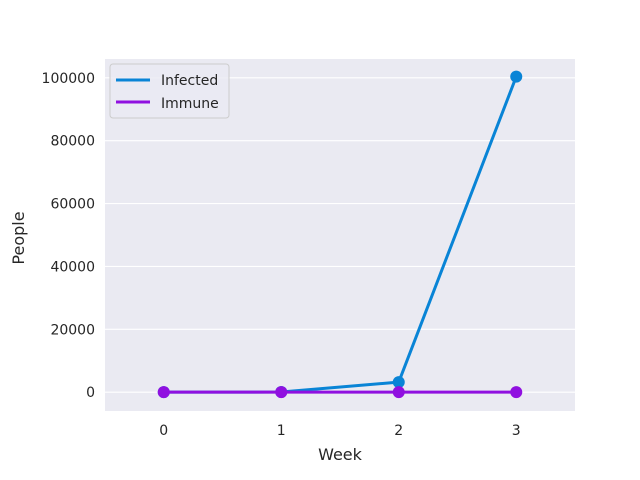  What do you see at coordinates (281, 431) in the screenshot?
I see `x-tick-label: 1` at bounding box center [281, 431].